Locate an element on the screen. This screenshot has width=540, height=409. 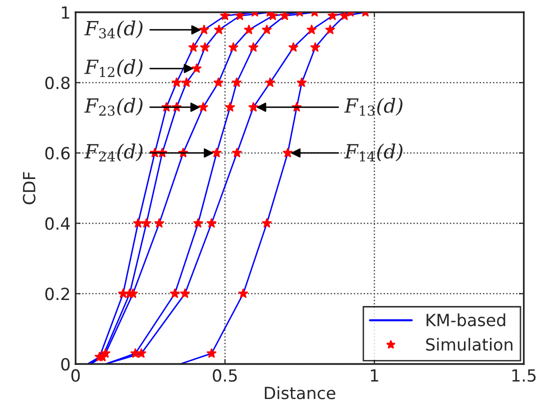
y-tick-label: 0.2 is located at coordinates (57, 294).